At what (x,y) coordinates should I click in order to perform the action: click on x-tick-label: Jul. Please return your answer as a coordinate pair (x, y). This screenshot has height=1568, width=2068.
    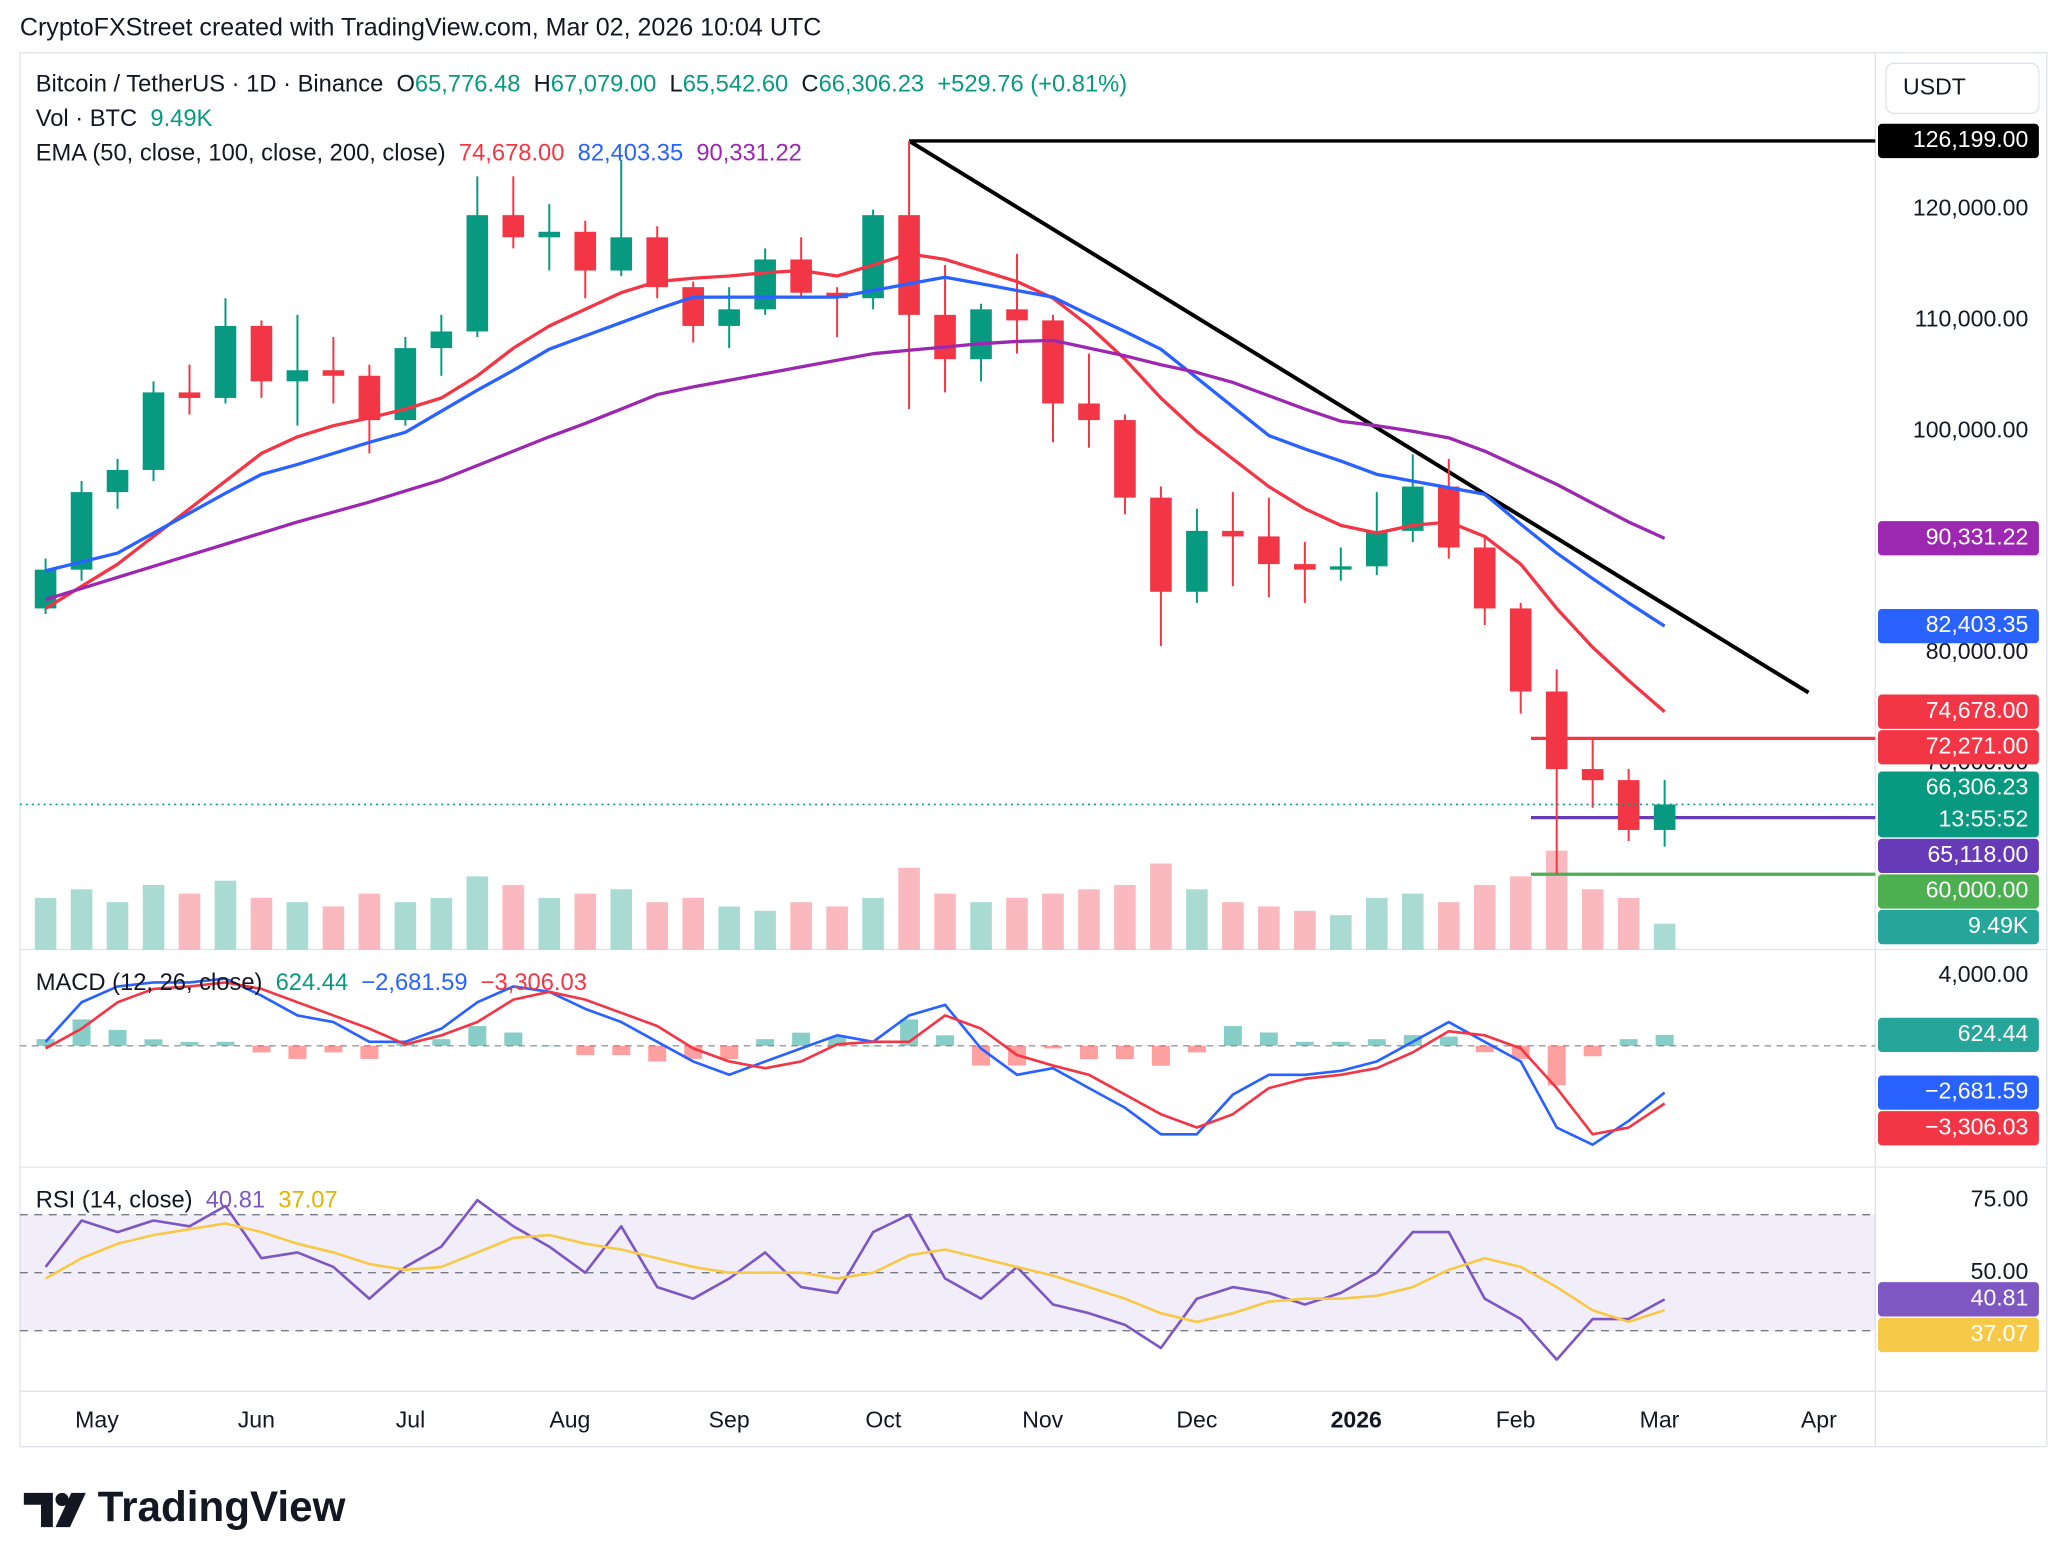
    Looking at the image, I should click on (410, 1420).